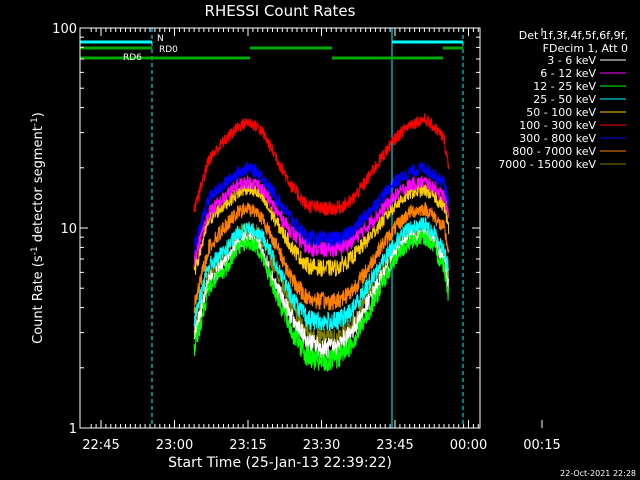  What do you see at coordinates (38, 114) in the screenshot?
I see `y-axis-label-close: )` at bounding box center [38, 114].